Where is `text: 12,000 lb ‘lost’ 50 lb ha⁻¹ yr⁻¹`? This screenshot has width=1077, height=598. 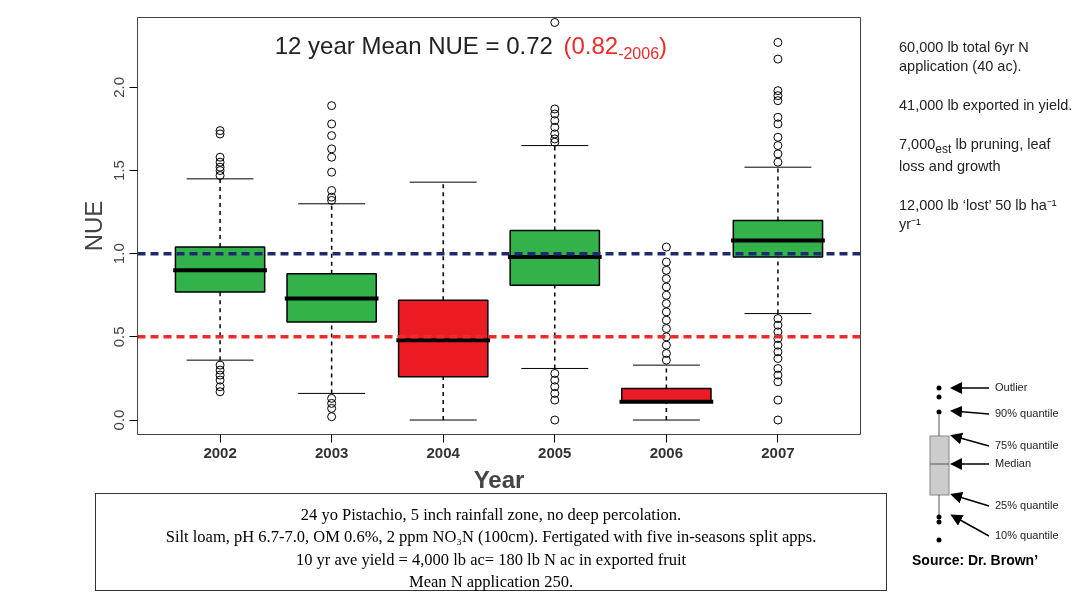 text: 12,000 lb ‘lost’ 50 lb ha⁻¹ yr⁻¹ is located at coordinates (978, 214).